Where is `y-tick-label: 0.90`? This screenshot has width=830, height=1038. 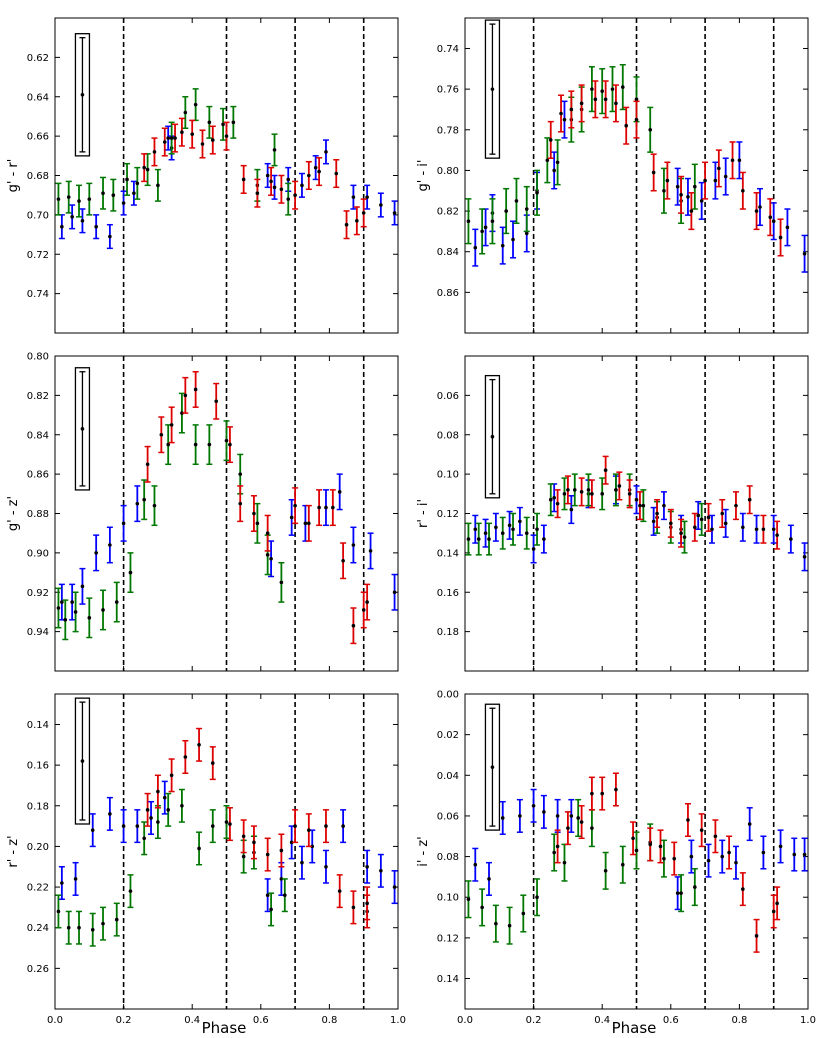
y-tick-label: 0.90 is located at coordinates (38, 553).